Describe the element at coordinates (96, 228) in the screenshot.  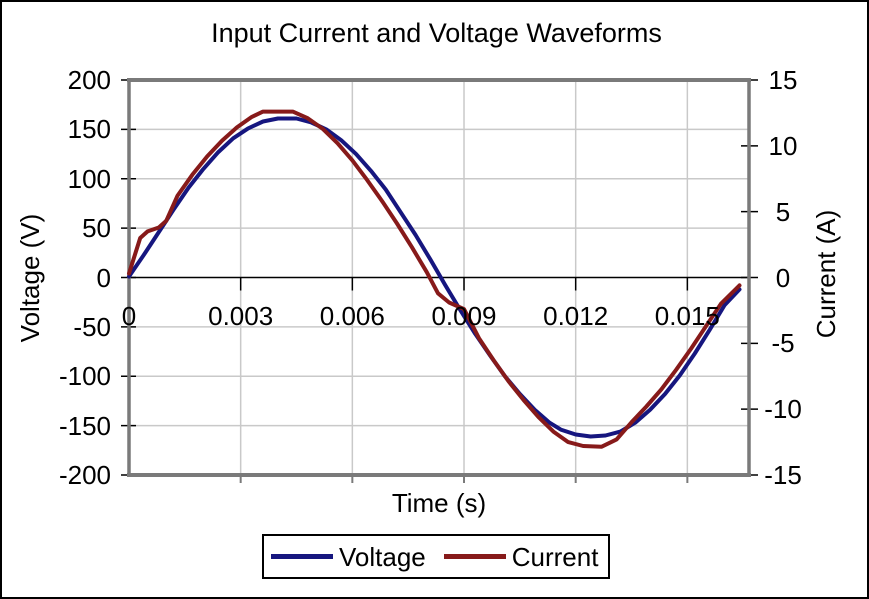
I see `y-left-tick-label: 50` at that location.